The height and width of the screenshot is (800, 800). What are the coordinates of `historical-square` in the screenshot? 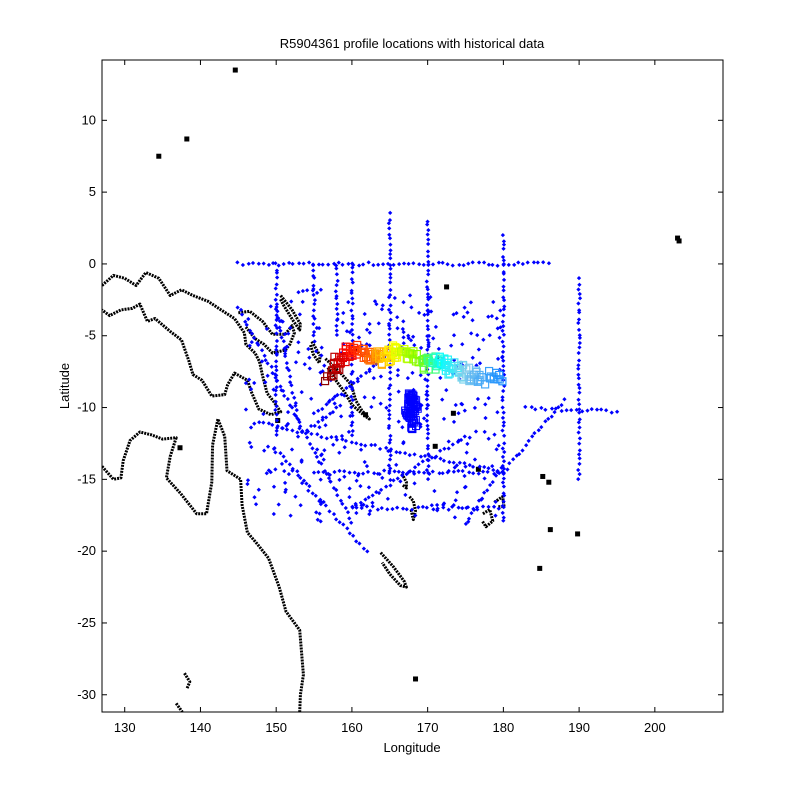 It's located at (414, 422).